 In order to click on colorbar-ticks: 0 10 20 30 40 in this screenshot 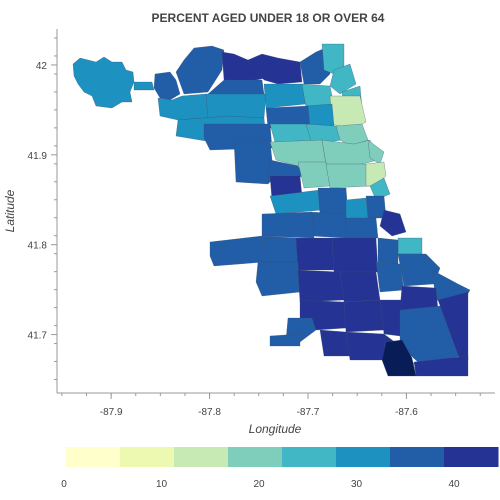, I will do `click(260, 484)`.